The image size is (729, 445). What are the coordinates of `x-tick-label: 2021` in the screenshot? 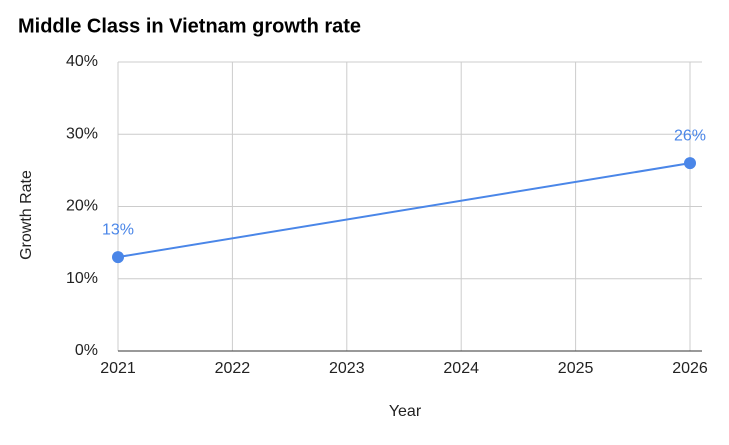 It's located at (118, 368).